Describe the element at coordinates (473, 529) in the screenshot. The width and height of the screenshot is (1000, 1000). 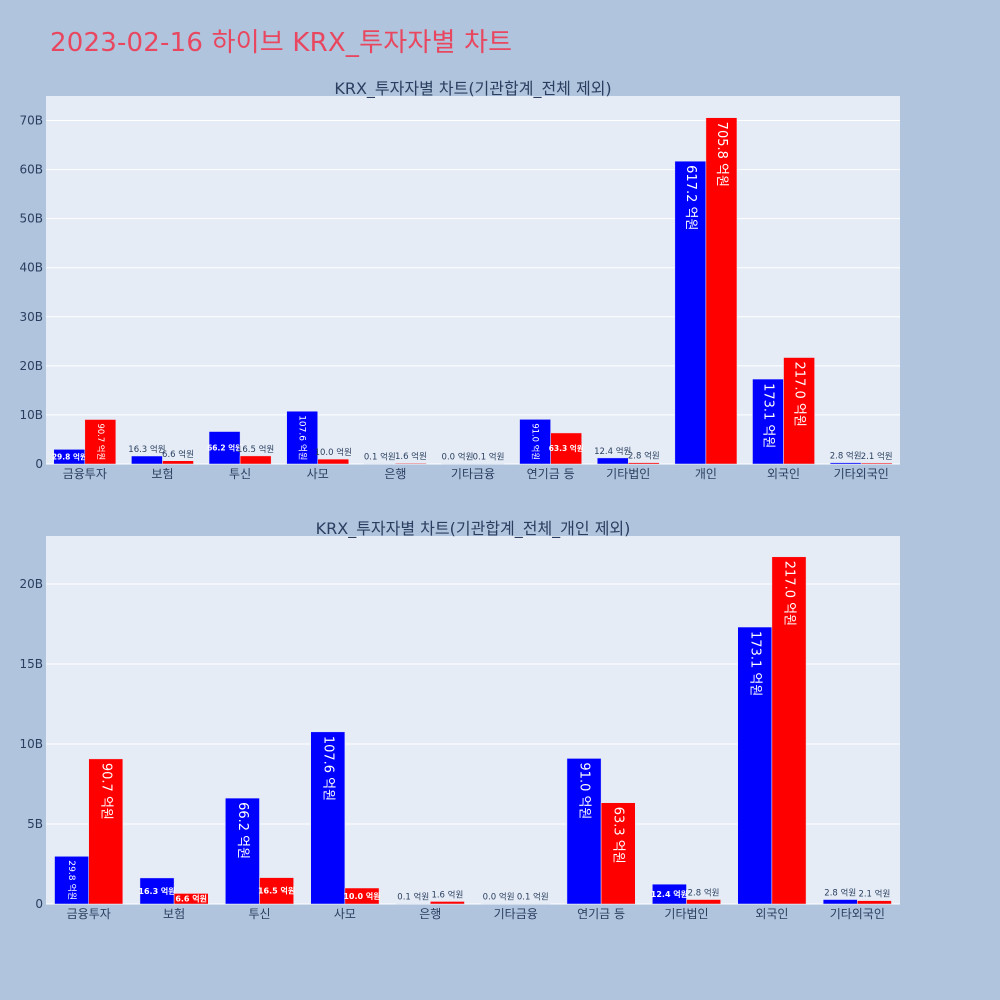
I see `chart-title: KRX_투자자별 차트(기관합계_전체_개인 제외)` at that location.